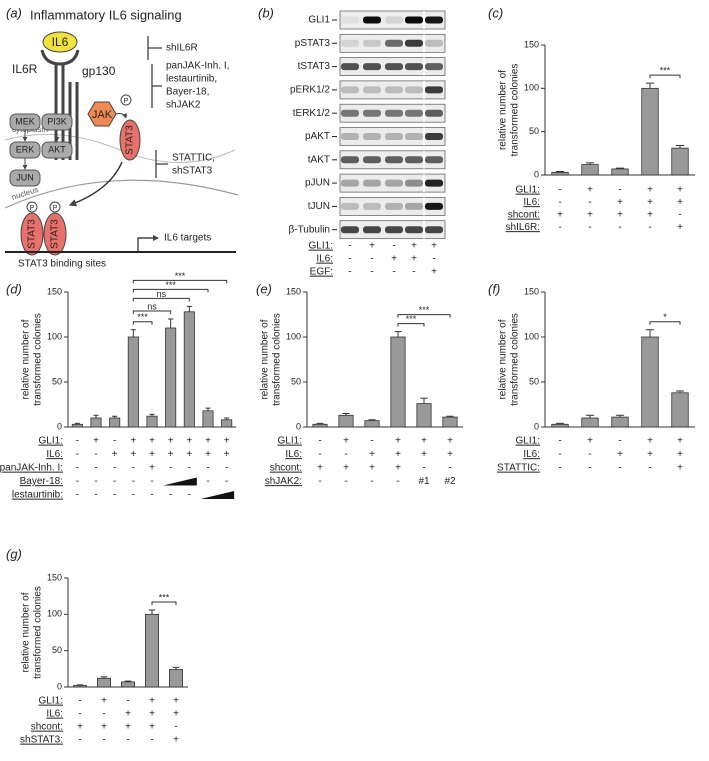 This screenshot has width=709, height=761. I want to click on y-tick-label: 100, so click(531, 336).